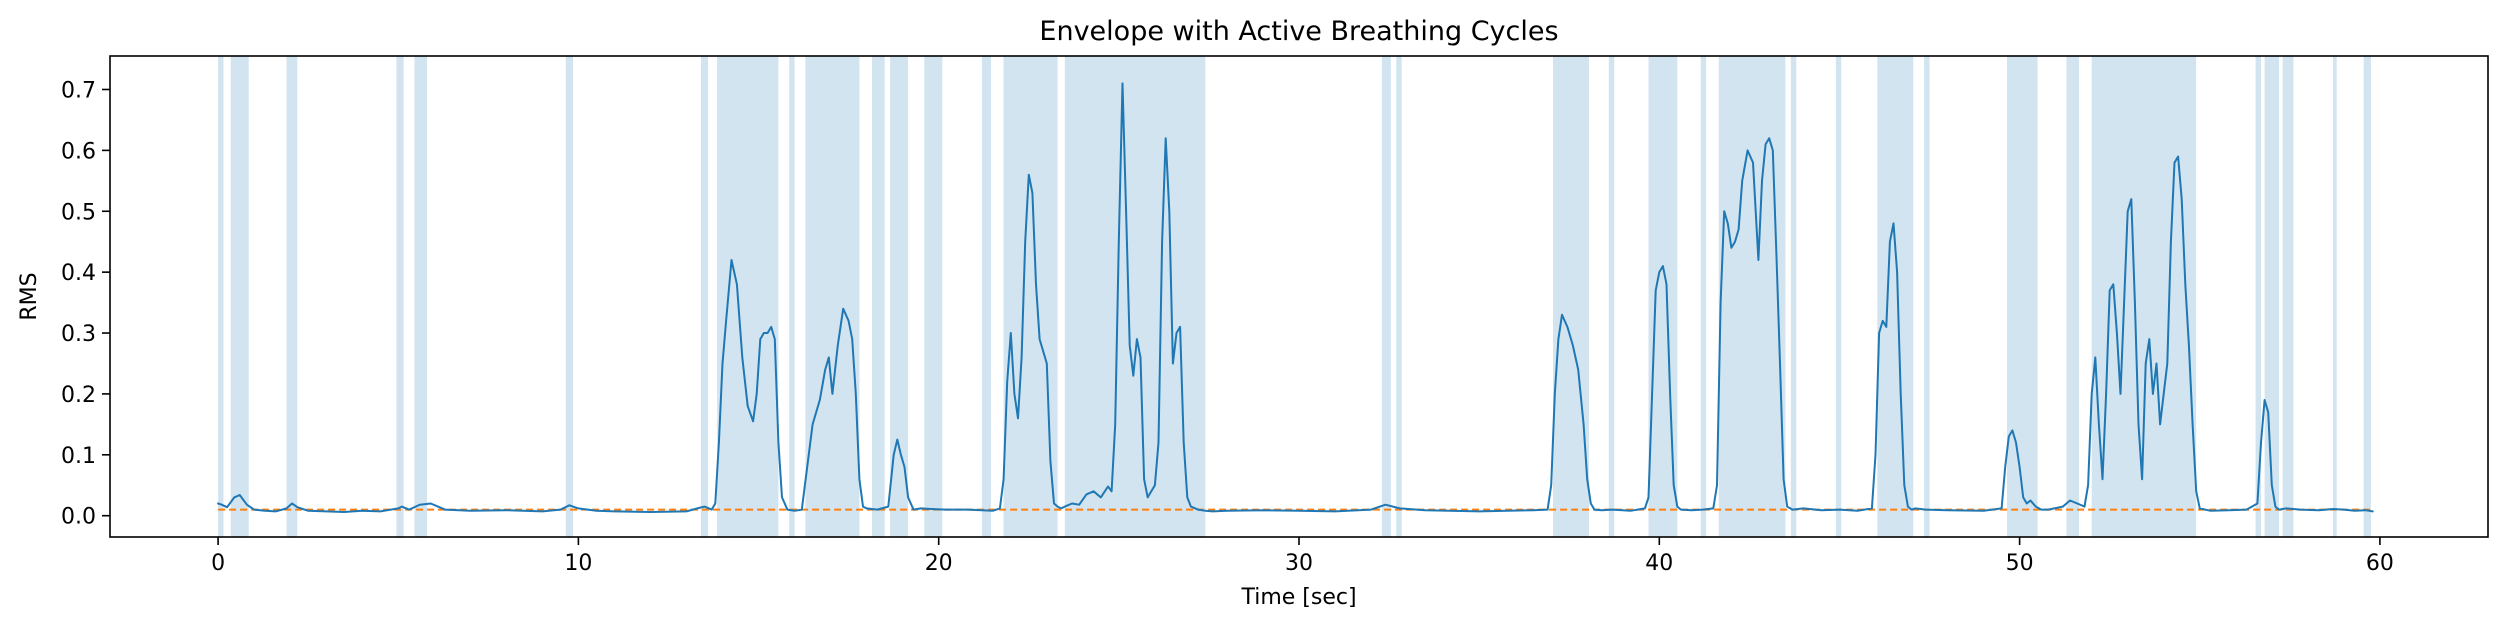  I want to click on chart-title: Envelope with Active Breathing Cycles, so click(1298, 31).